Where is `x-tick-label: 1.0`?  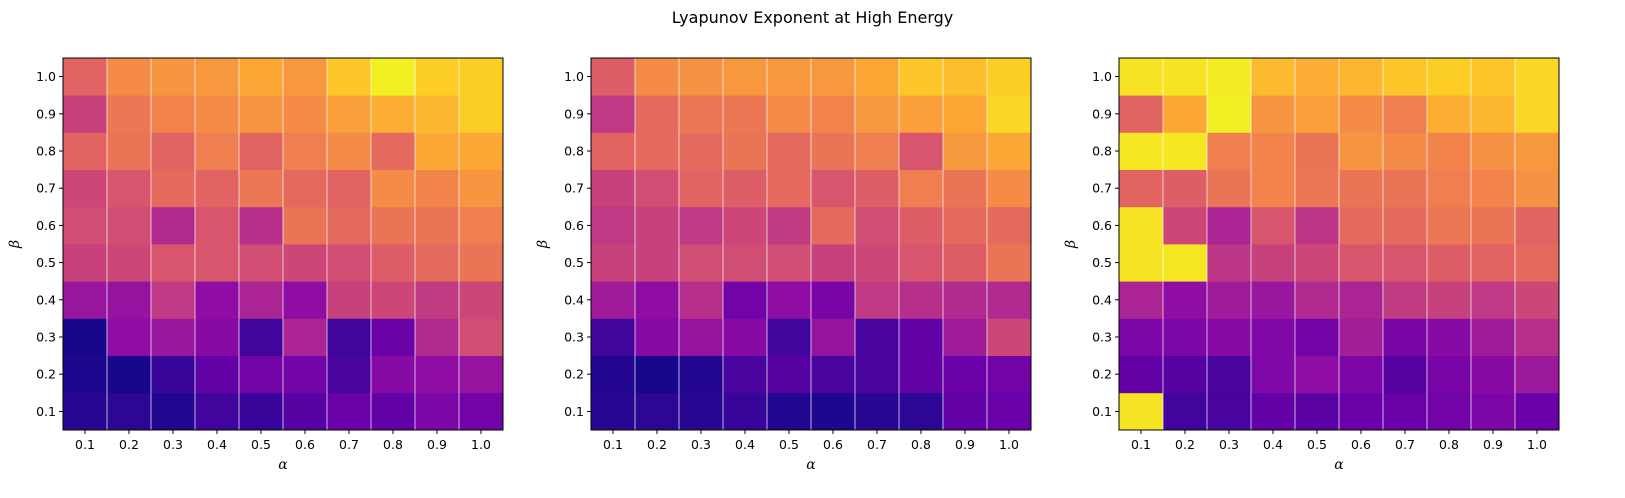
x-tick-label: 1.0 is located at coordinates (1537, 444).